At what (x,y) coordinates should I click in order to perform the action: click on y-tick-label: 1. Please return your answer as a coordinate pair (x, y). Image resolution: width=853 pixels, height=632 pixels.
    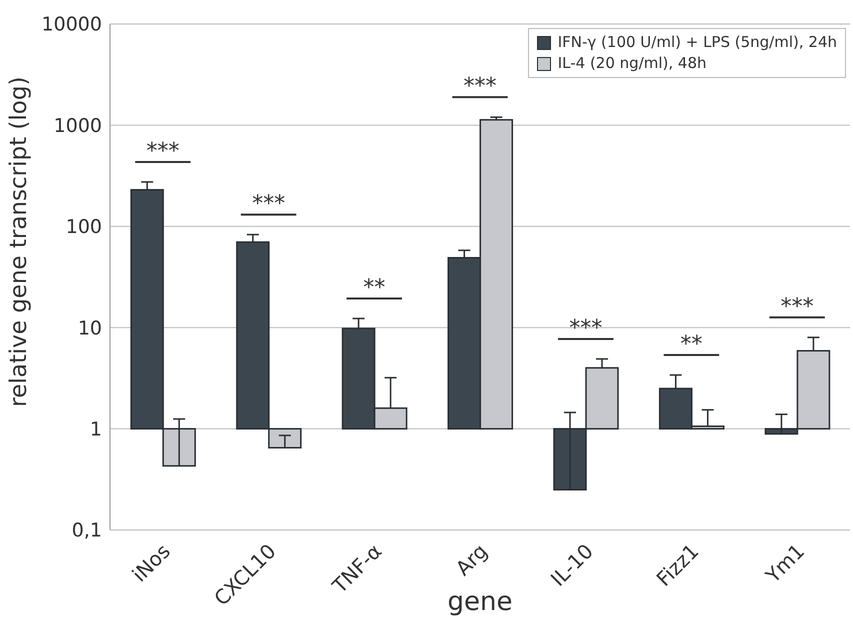
    Looking at the image, I should click on (96, 429).